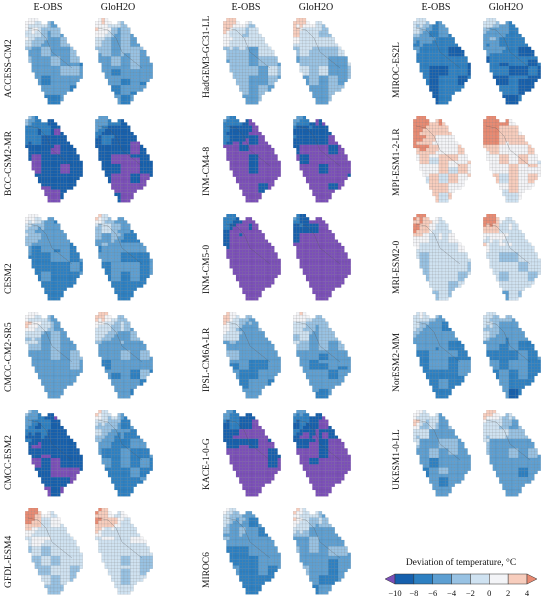 This screenshot has width=550, height=608. I want to click on map-panel-gloh2o, so click(124, 61).